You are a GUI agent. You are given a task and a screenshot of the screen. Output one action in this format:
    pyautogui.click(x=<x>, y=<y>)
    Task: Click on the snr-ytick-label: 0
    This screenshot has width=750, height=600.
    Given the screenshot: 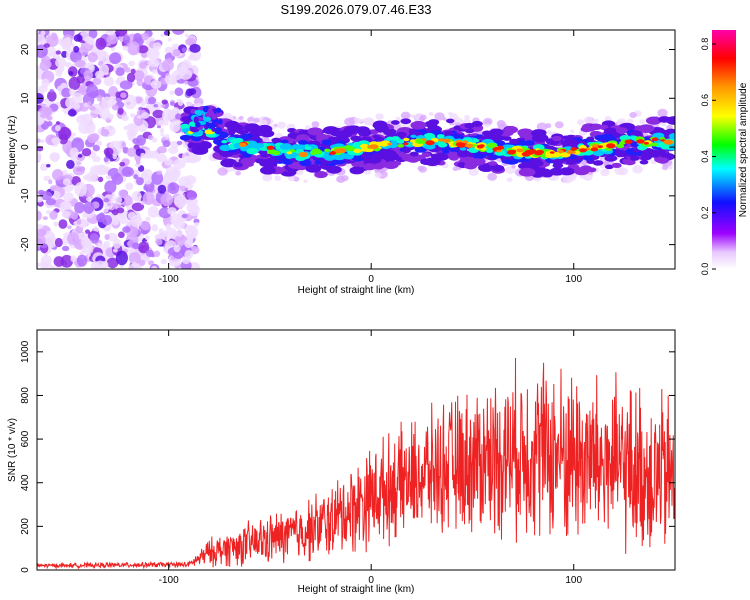 What is the action you would take?
    pyautogui.click(x=25, y=570)
    